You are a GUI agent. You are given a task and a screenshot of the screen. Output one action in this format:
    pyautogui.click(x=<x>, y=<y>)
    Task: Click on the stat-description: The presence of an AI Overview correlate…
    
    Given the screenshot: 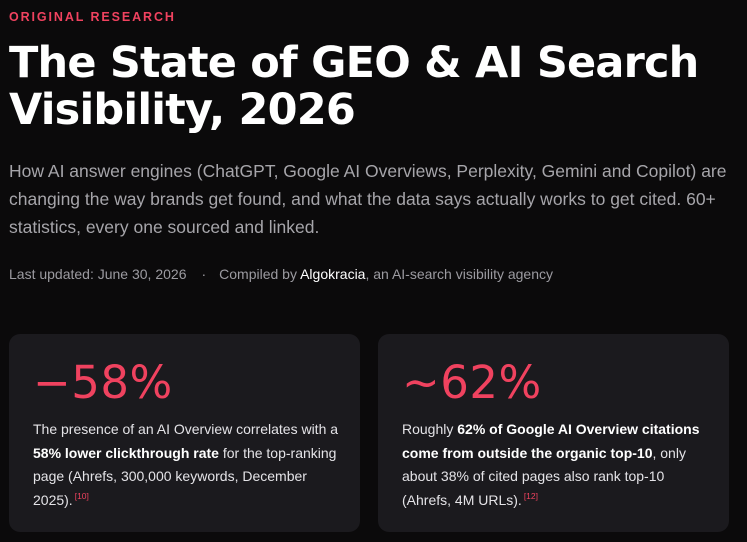 What is the action you would take?
    pyautogui.click(x=189, y=465)
    